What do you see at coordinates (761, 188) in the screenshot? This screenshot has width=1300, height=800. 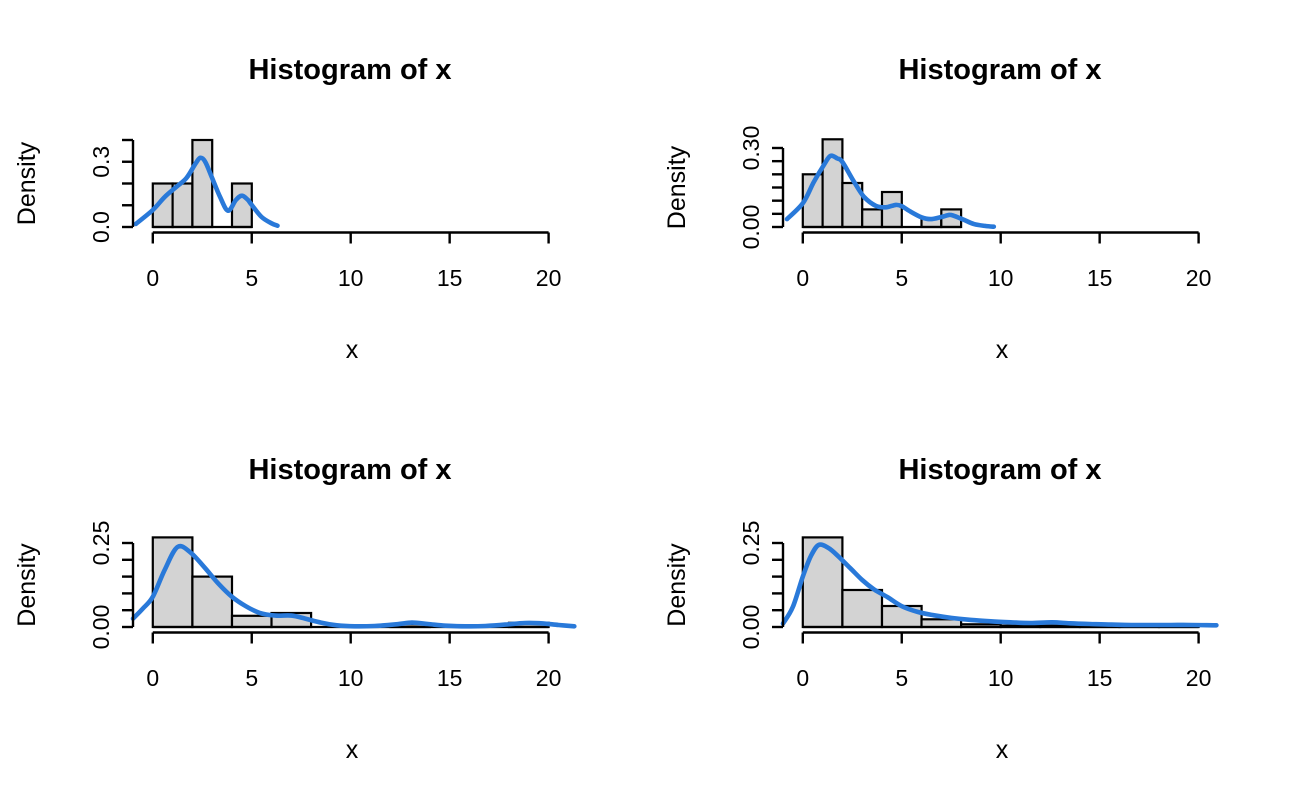 I see `y-axis: 0.00 0.30` at bounding box center [761, 188].